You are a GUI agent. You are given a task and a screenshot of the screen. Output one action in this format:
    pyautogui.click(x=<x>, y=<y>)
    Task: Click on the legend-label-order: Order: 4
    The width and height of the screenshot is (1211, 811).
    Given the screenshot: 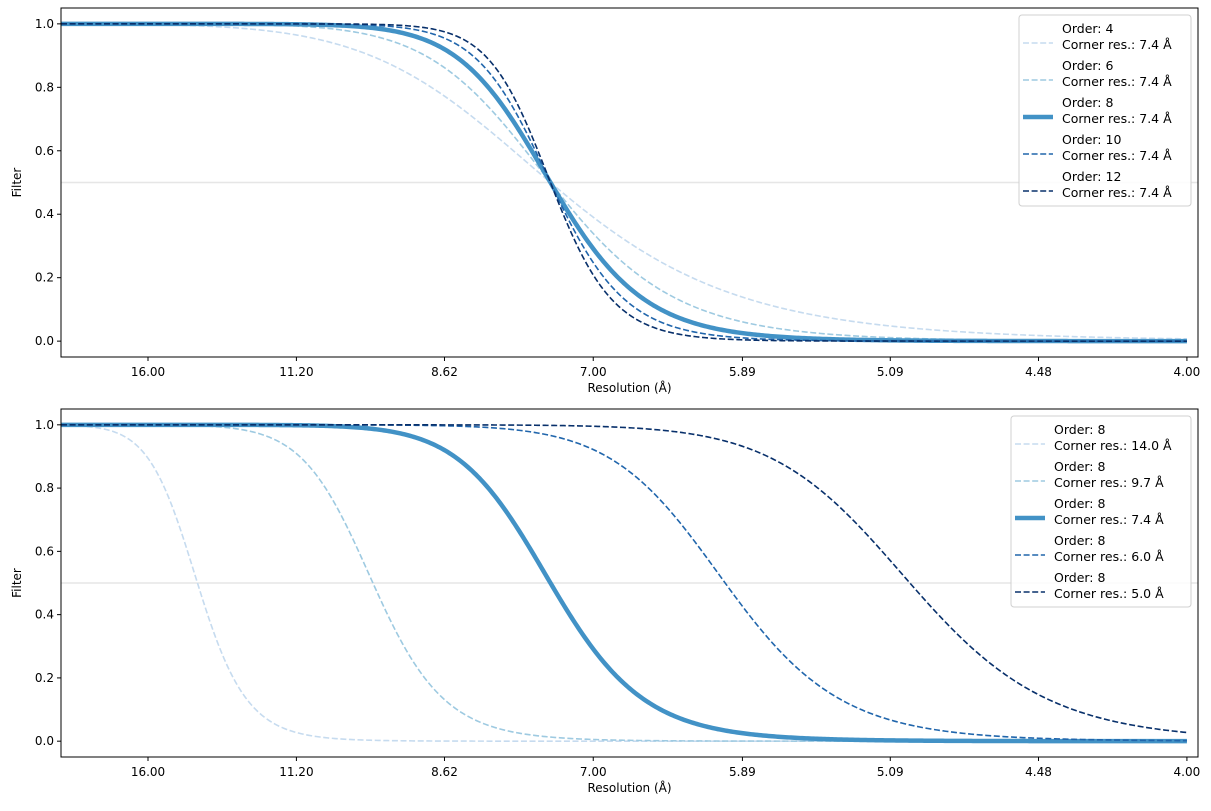 What is the action you would take?
    pyautogui.click(x=1087, y=28)
    